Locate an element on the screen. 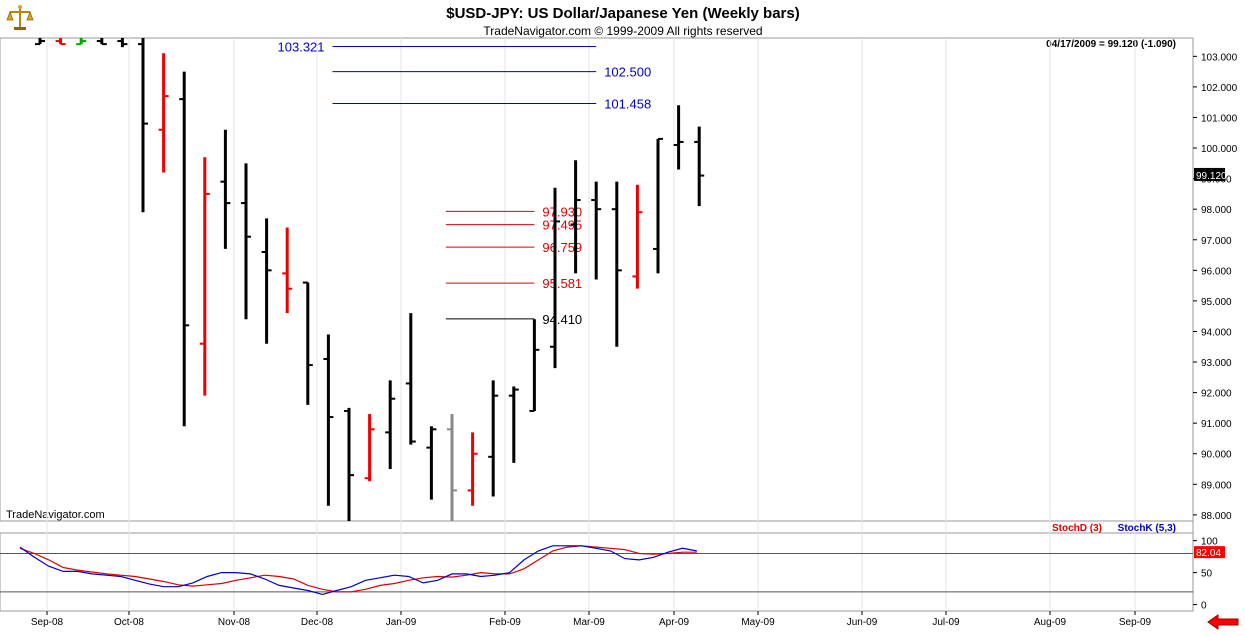  price-tick-label: 89.000 is located at coordinates (1216, 485).